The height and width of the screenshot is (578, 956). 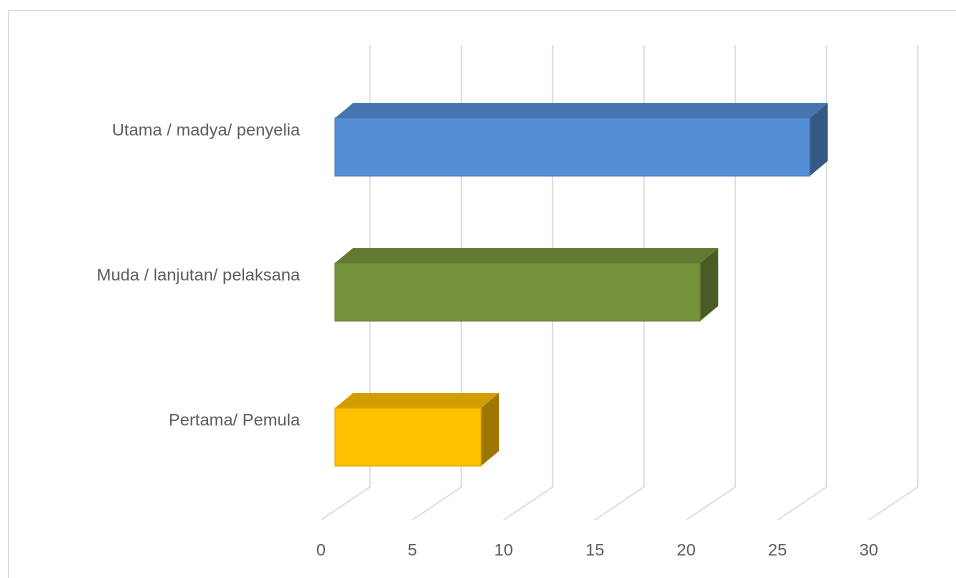 What do you see at coordinates (868, 549) in the screenshot?
I see `x-tick-label: 30` at bounding box center [868, 549].